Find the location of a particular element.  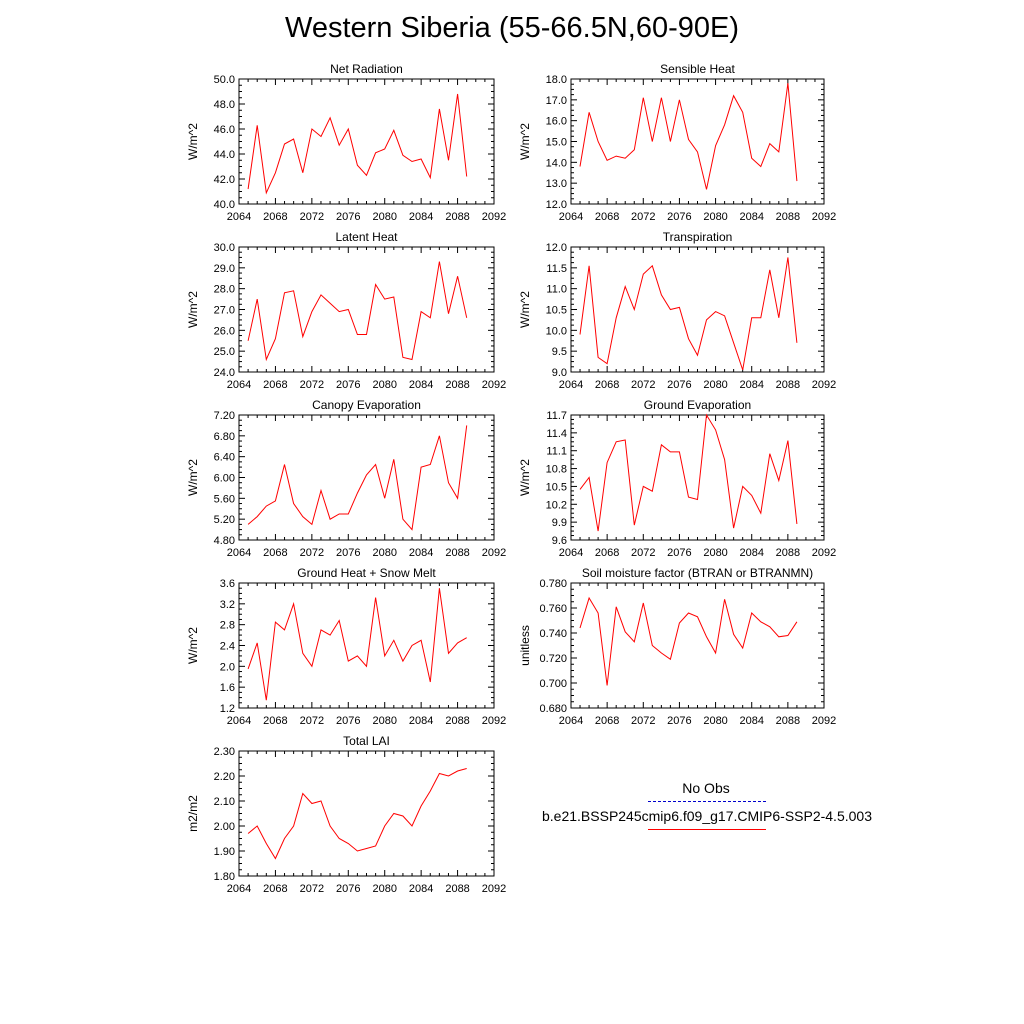

y-tick-label: 18.0 is located at coordinates (556, 80).